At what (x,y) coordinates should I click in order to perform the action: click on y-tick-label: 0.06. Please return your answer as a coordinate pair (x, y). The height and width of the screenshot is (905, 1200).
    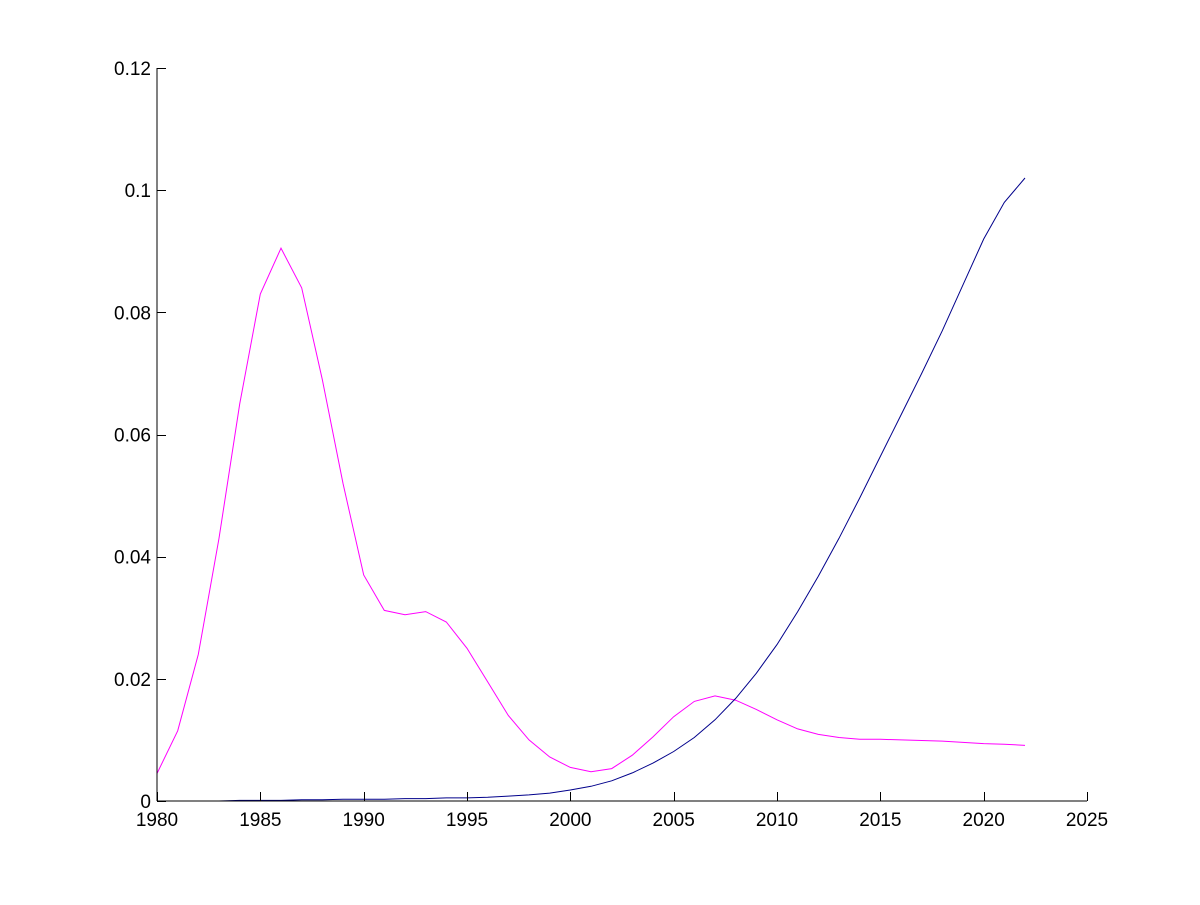
    Looking at the image, I should click on (132, 436).